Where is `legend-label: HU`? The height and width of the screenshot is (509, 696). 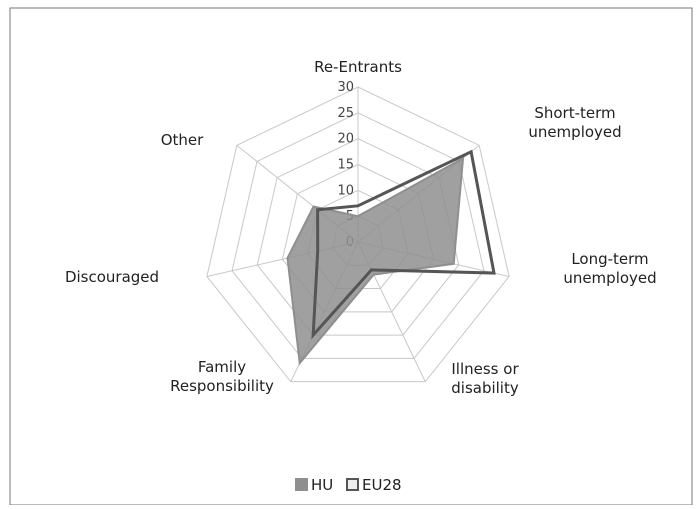 legend-label: HU is located at coordinates (322, 485).